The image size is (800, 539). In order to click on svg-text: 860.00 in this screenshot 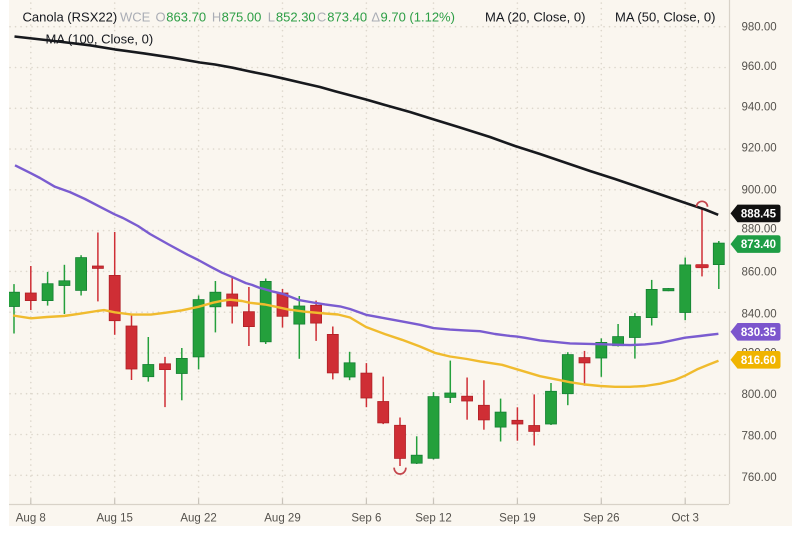, I will do `click(759, 273)`.